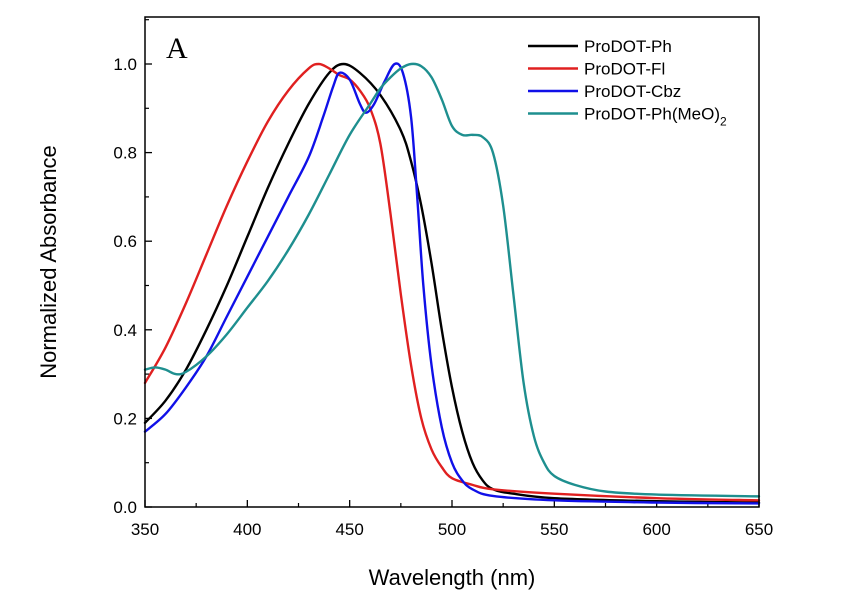 Image resolution: width=842 pixels, height=616 pixels. I want to click on x-tick-label: 650, so click(759, 529).